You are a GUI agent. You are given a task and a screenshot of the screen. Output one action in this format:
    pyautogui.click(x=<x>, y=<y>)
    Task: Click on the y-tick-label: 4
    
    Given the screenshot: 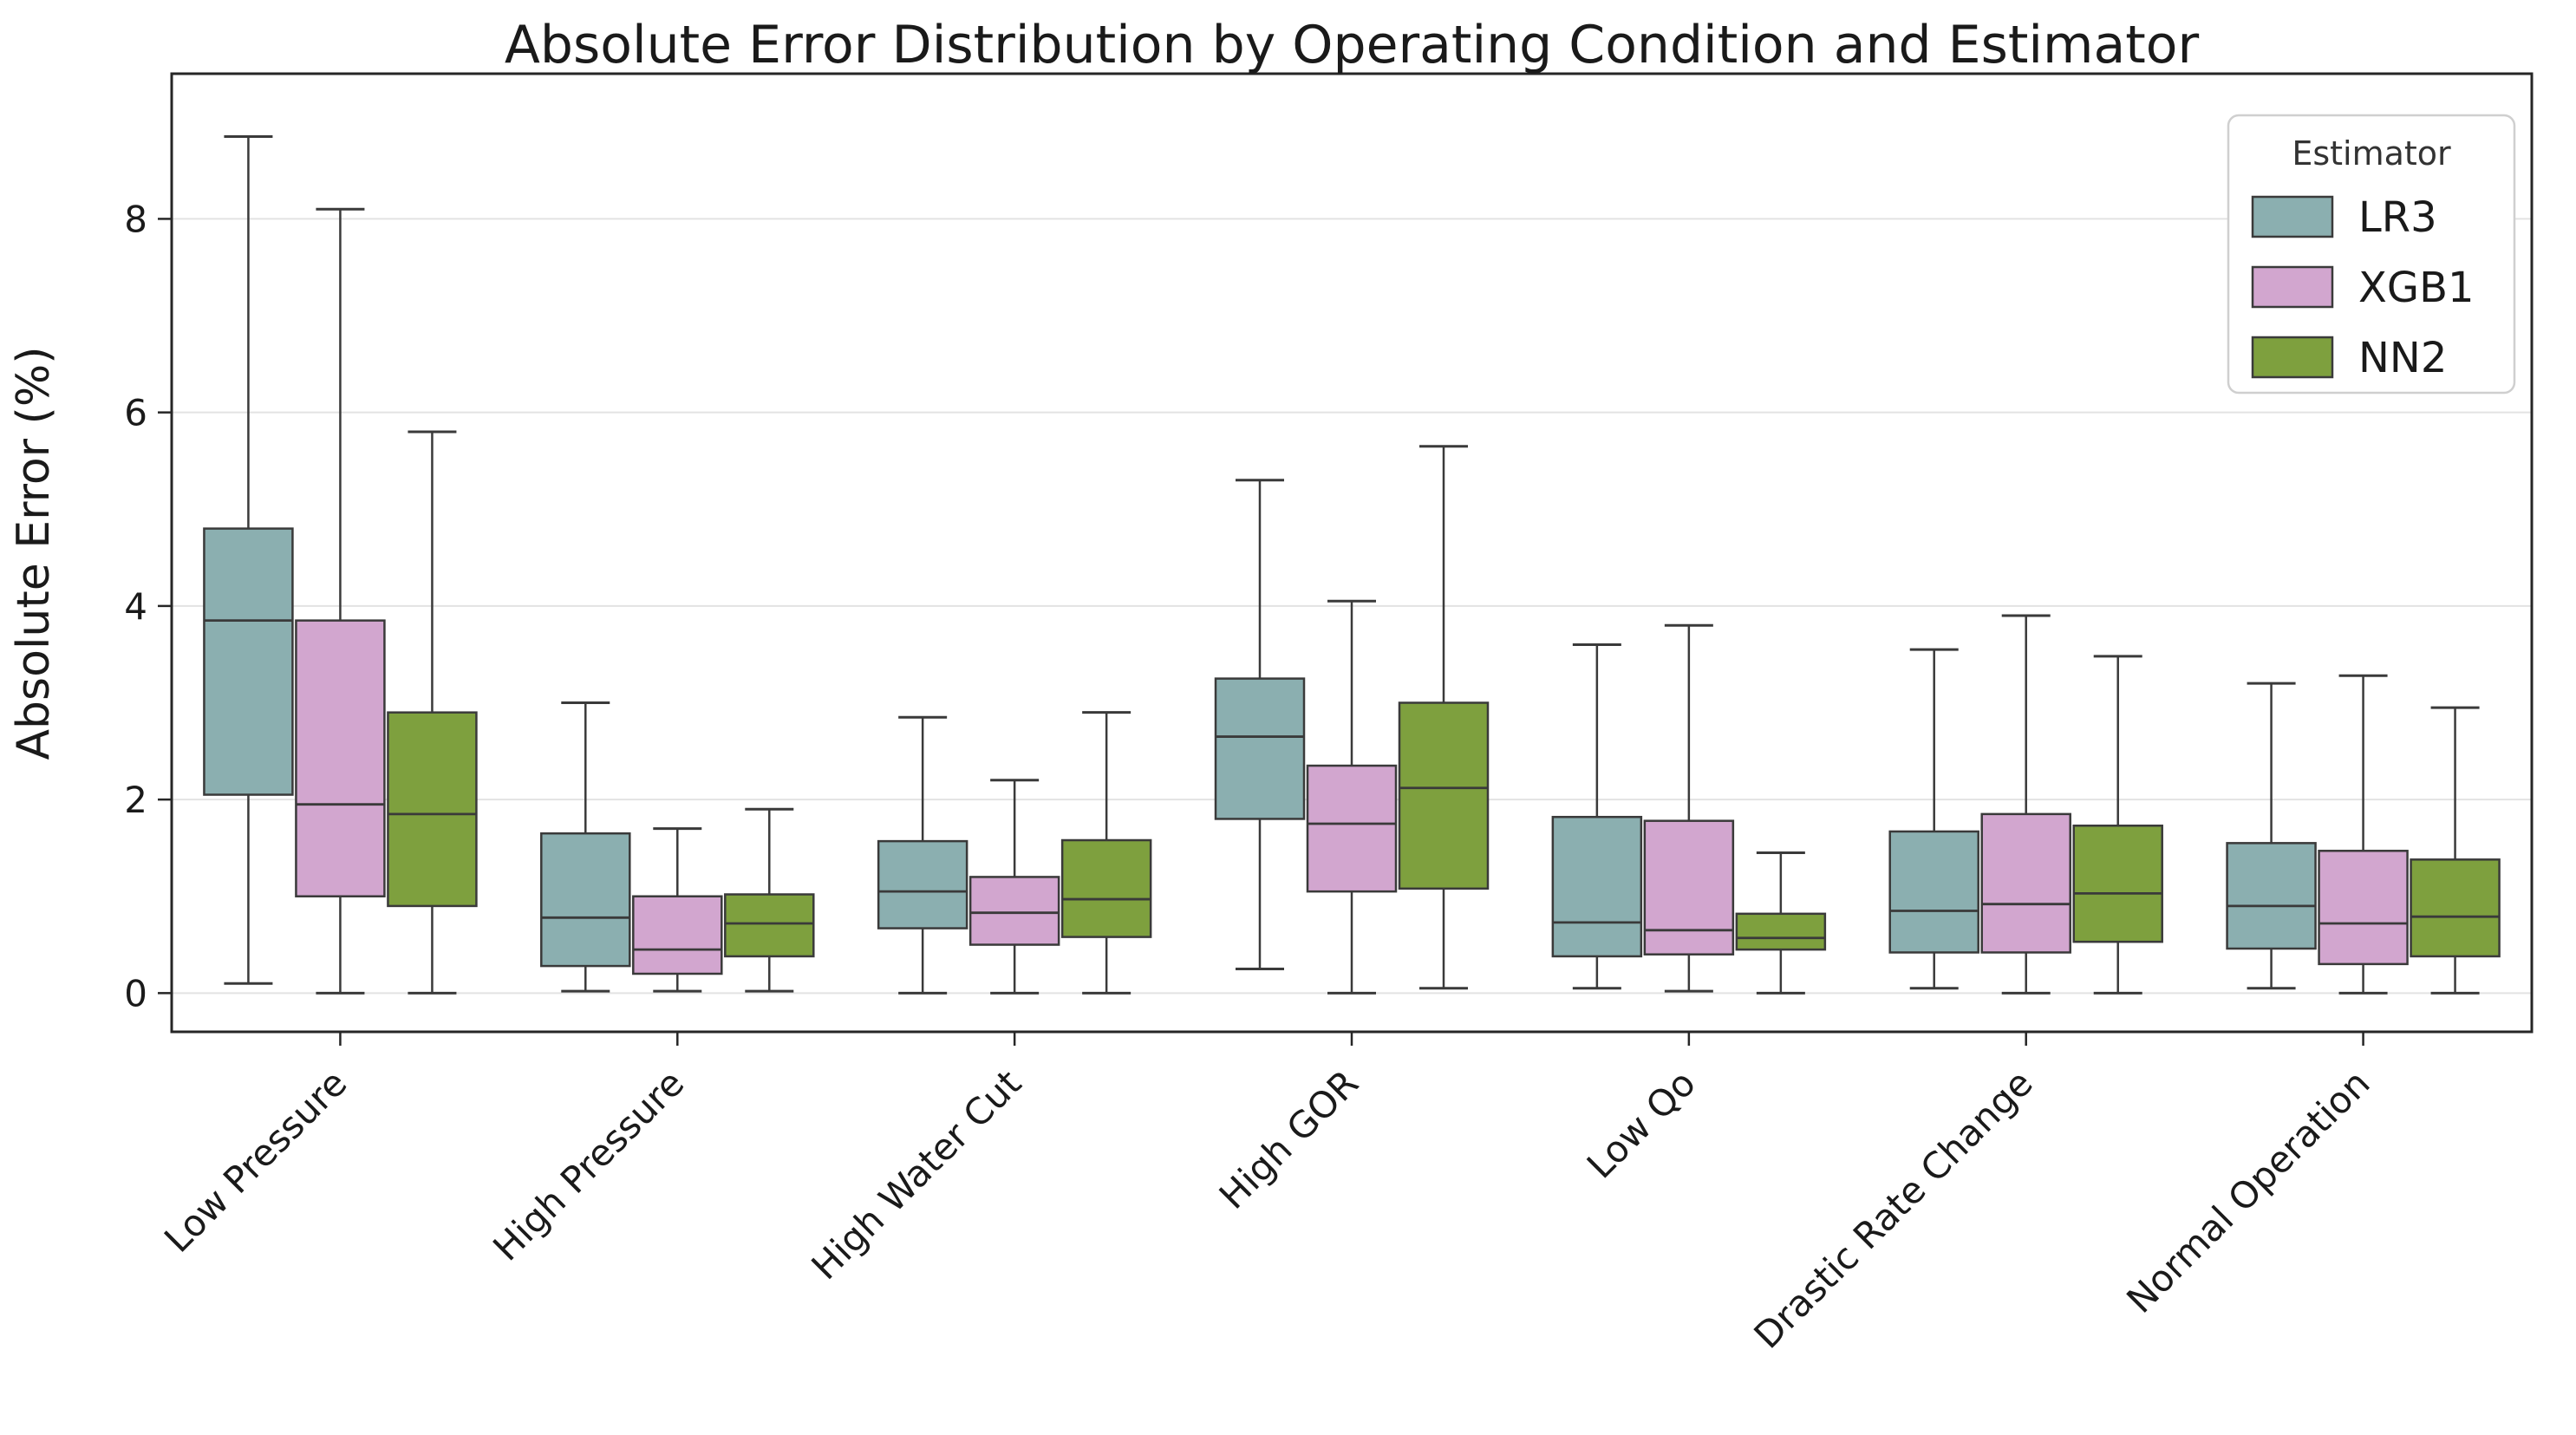 What is the action you would take?
    pyautogui.click(x=136, y=606)
    